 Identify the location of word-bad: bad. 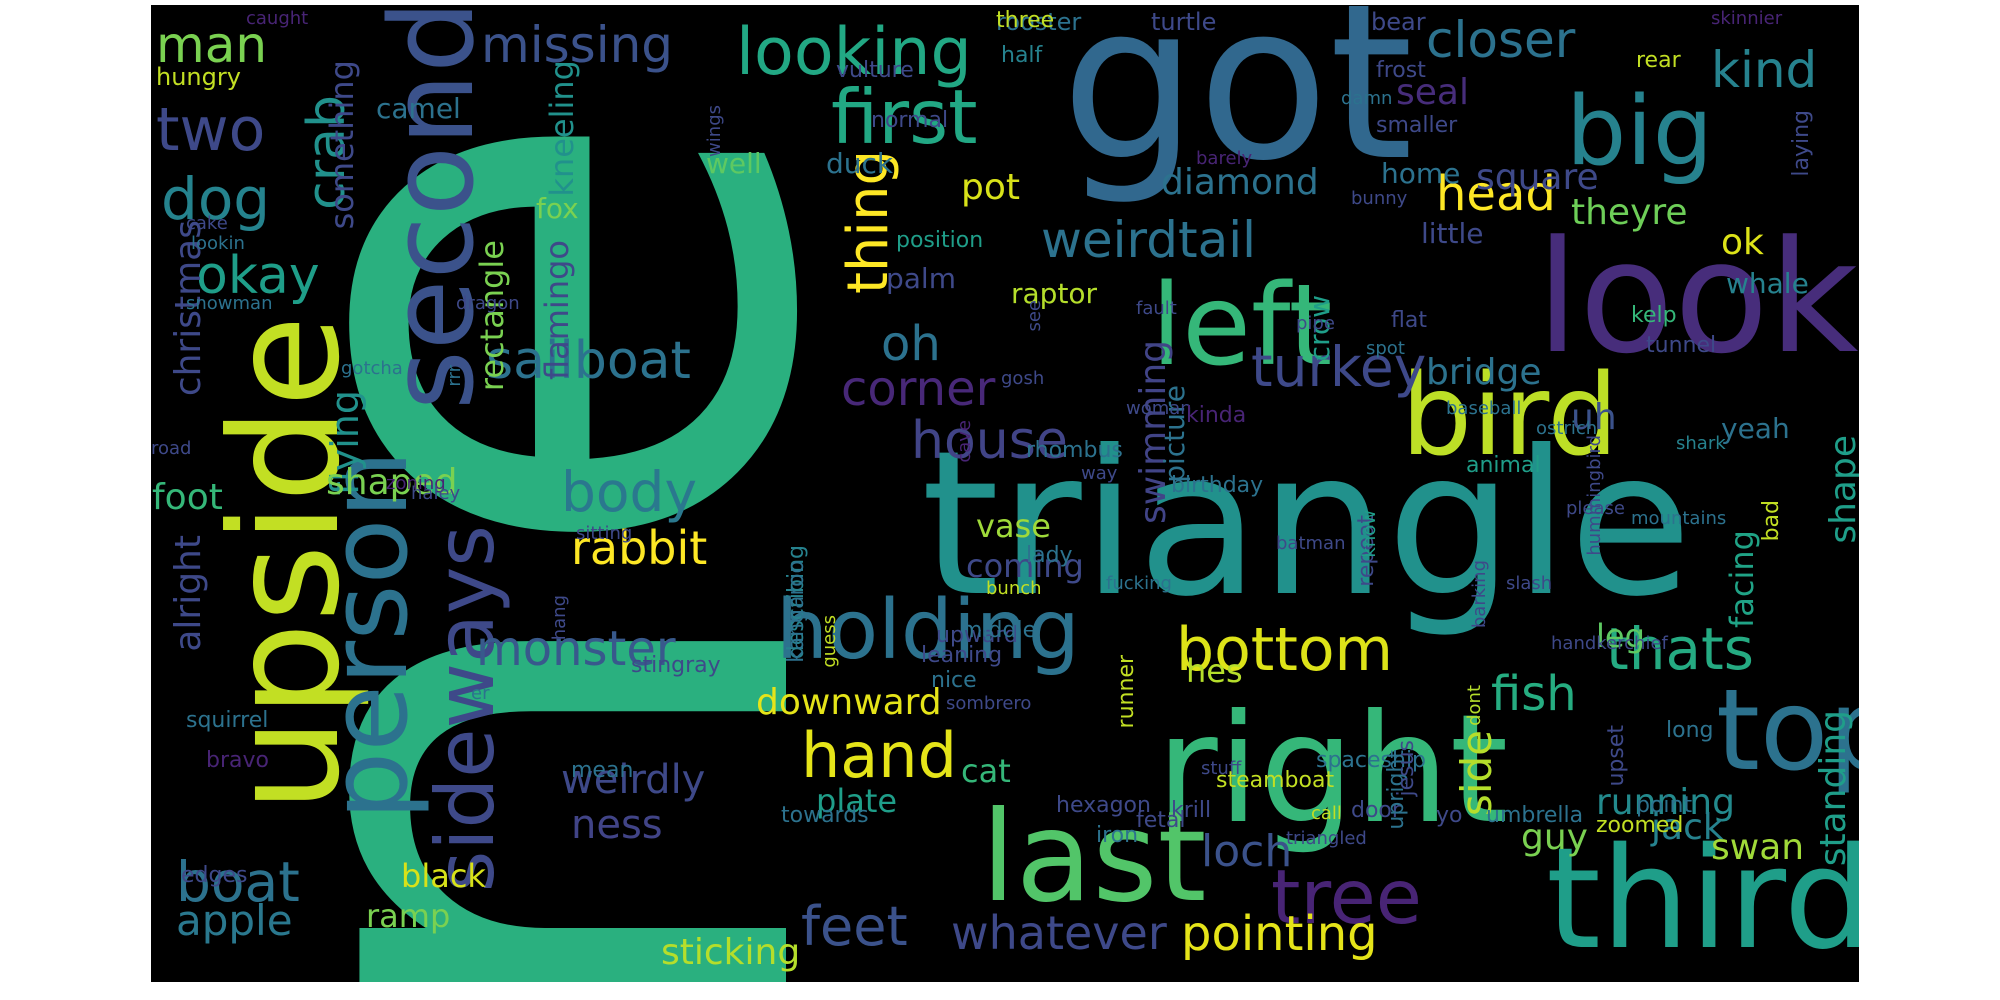
(1771, 521).